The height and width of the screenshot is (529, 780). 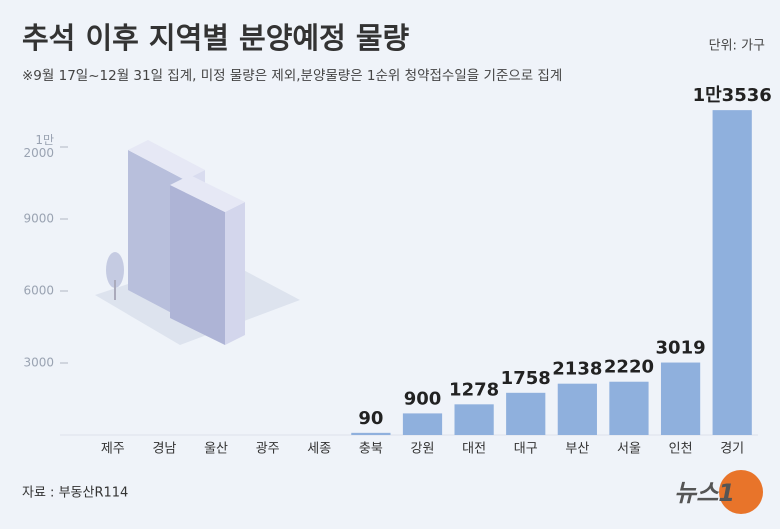 I want to click on y-tick-label: 9000, so click(x=38, y=218).